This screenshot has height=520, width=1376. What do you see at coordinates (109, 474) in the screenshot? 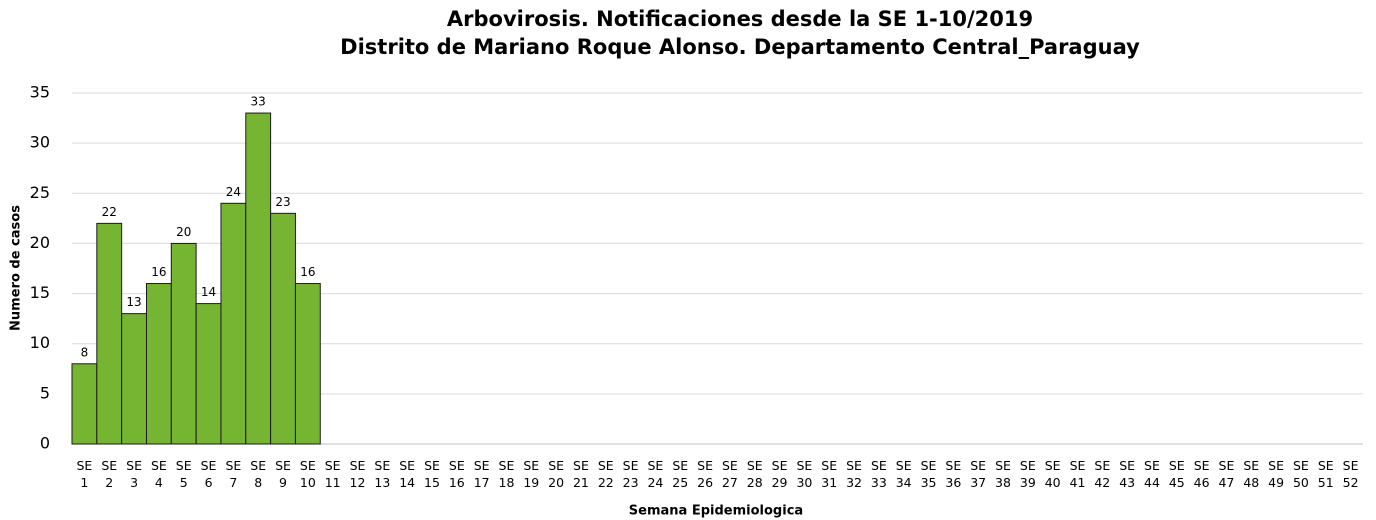
I see `x-tick-label: SE 2` at bounding box center [109, 474].